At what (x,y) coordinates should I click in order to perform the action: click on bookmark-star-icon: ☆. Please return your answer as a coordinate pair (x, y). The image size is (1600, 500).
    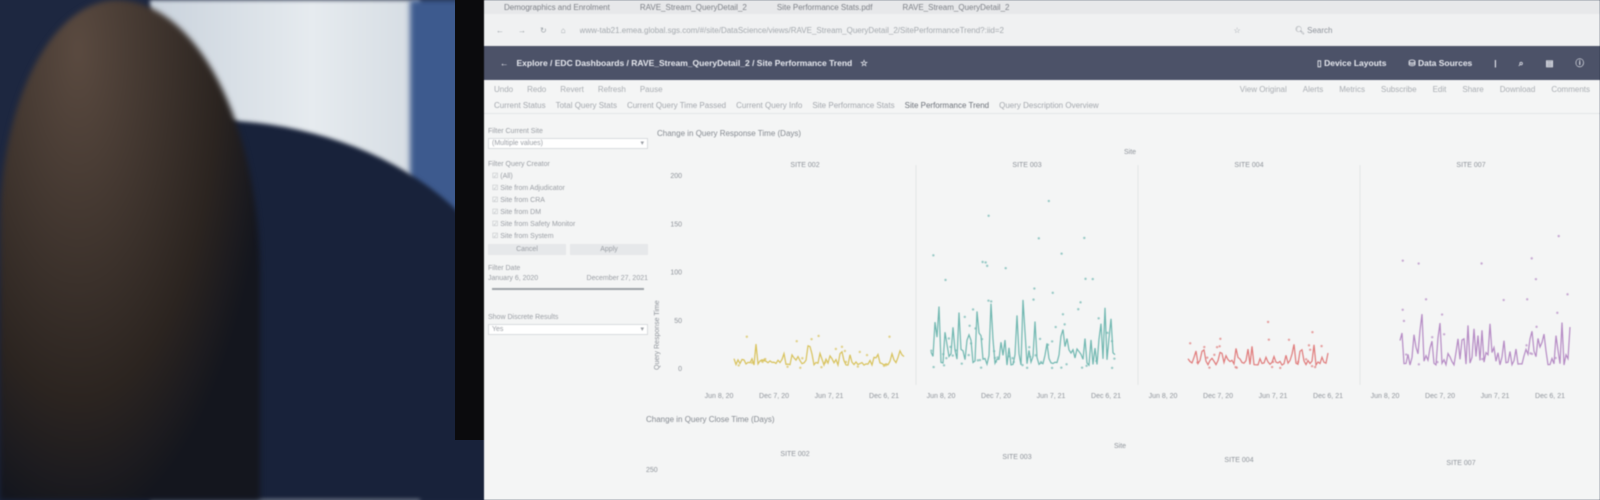
    Looking at the image, I should click on (1237, 30).